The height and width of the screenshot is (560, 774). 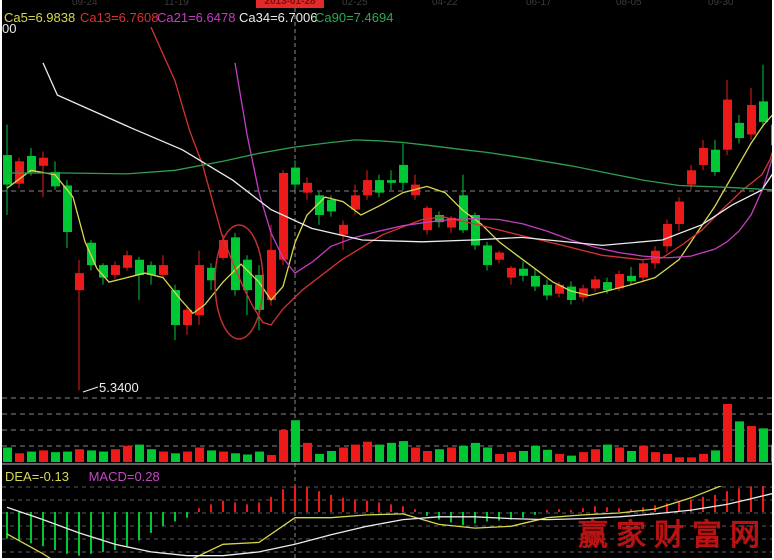 I want to click on ma-label: Ca5=6.9838, so click(x=40, y=17).